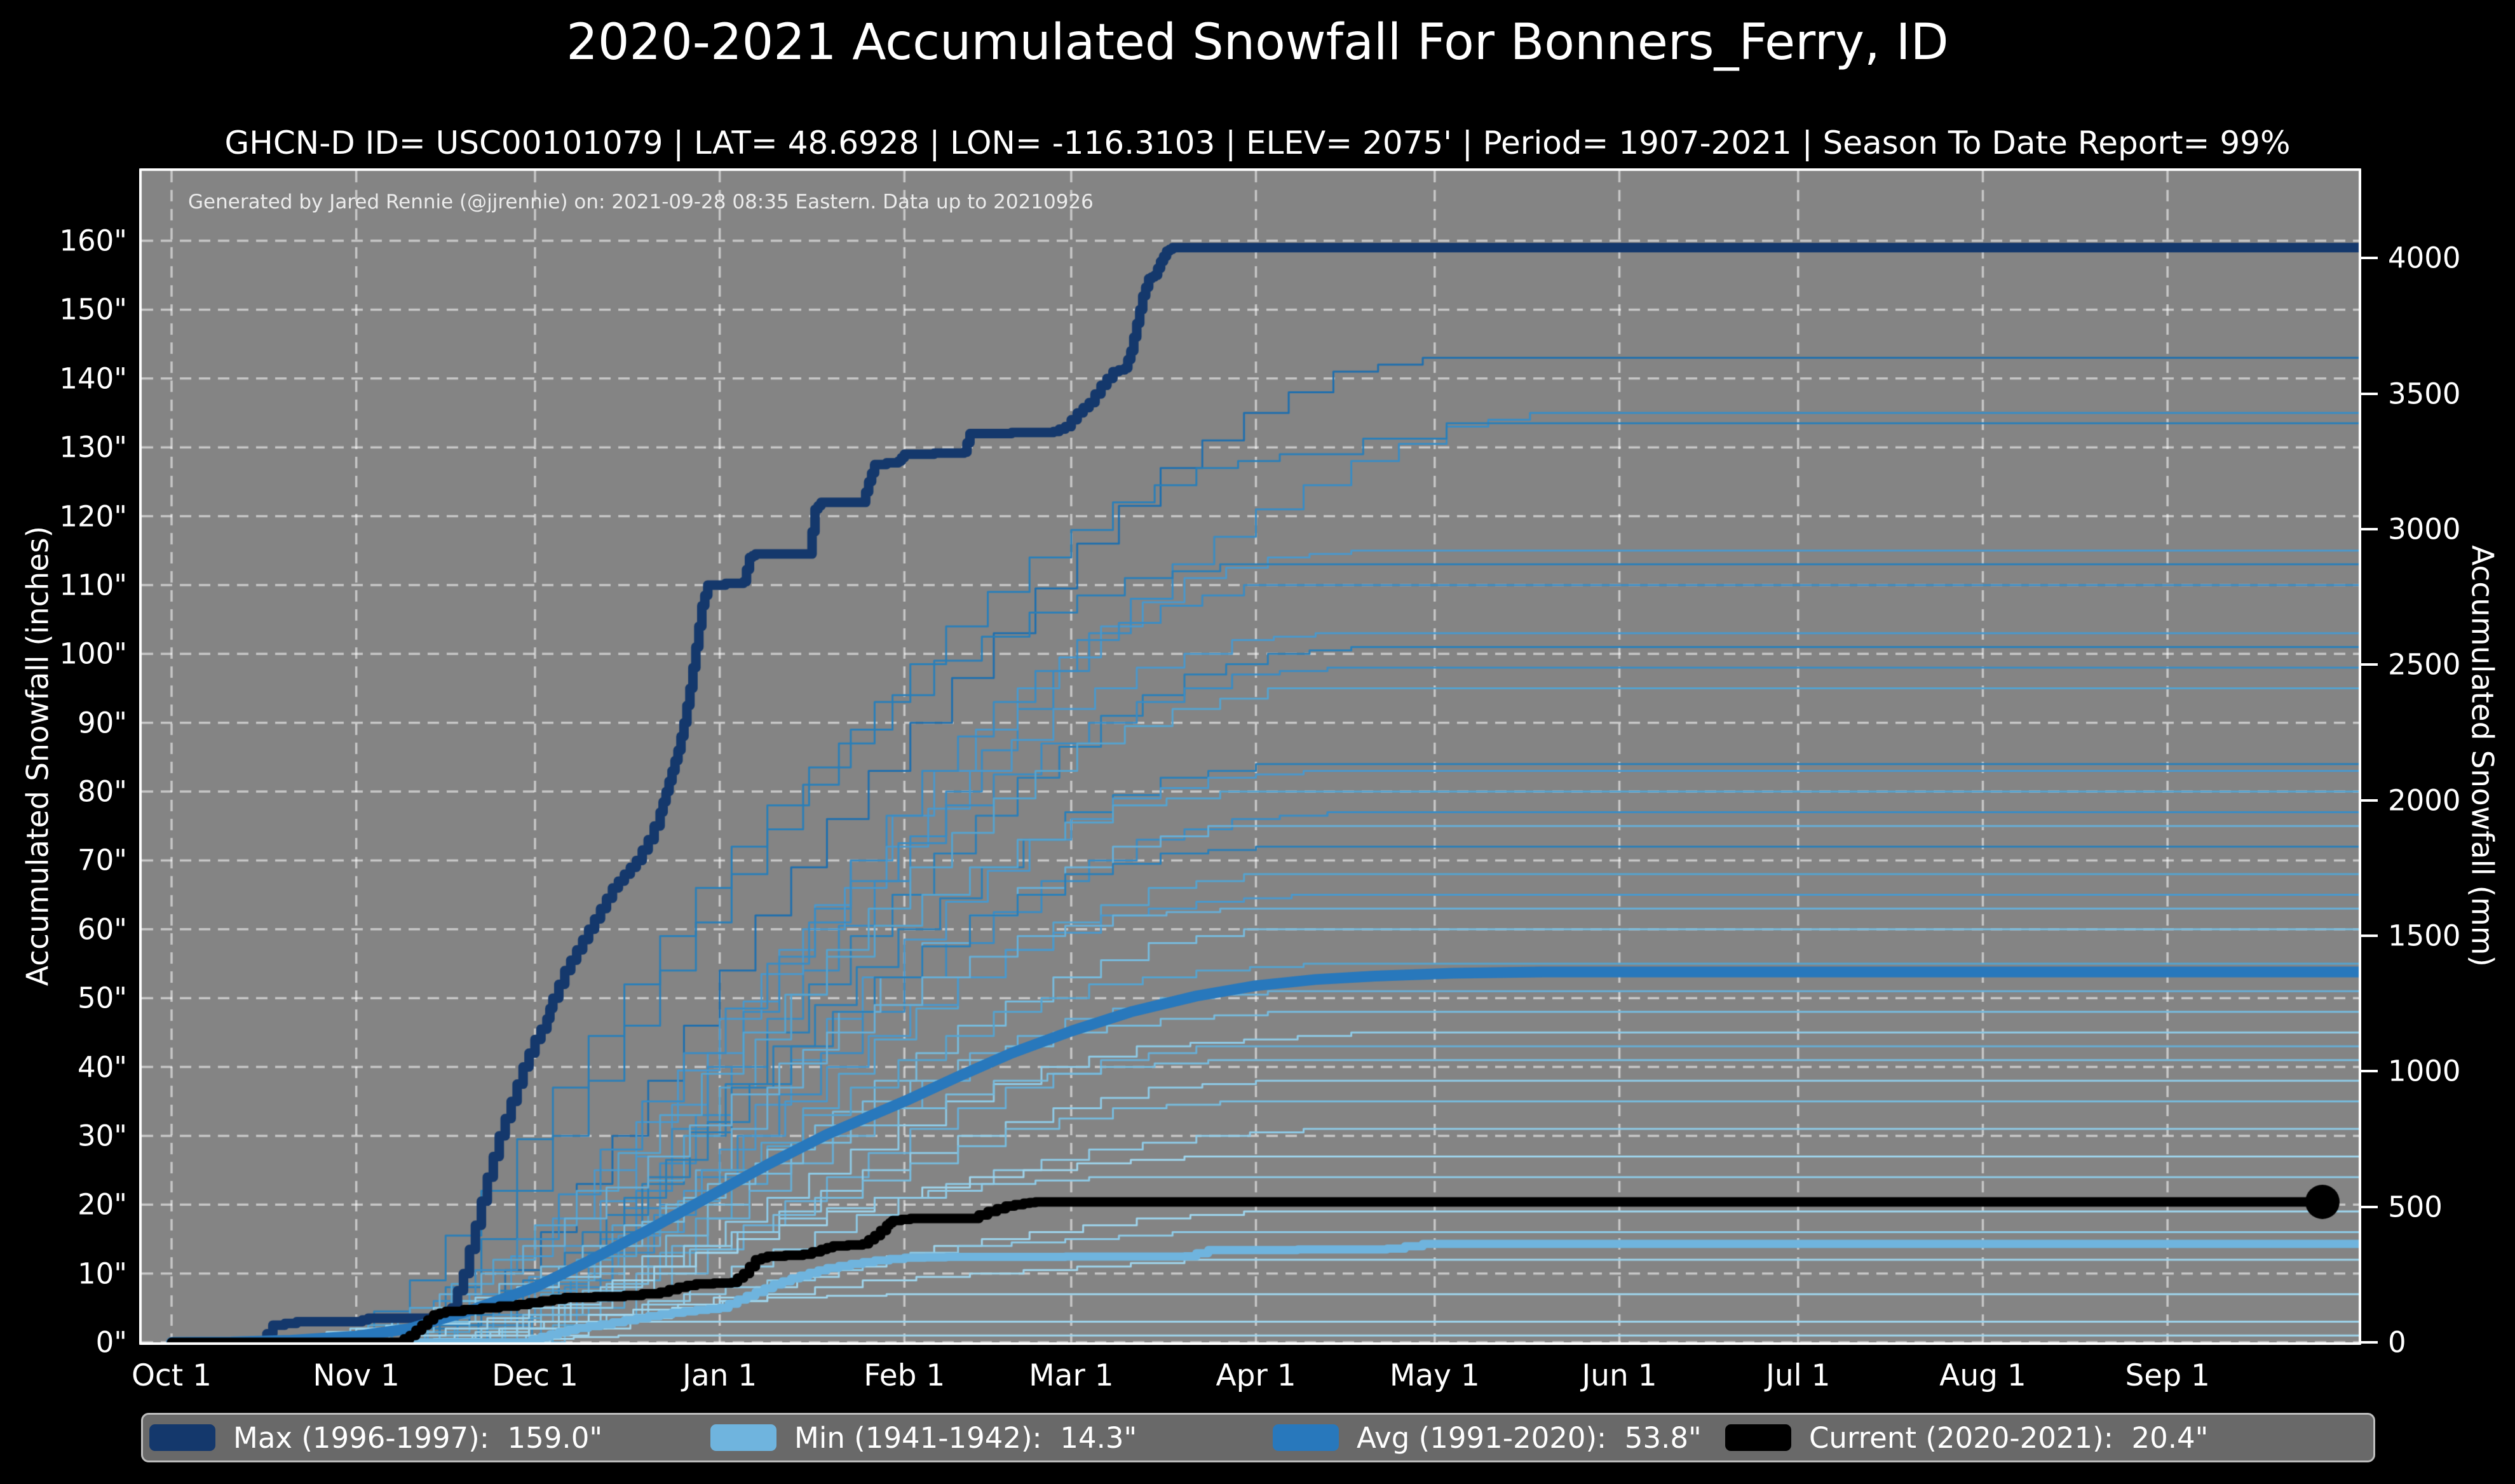 The width and height of the screenshot is (2515, 1484). Describe the element at coordinates (103, 860) in the screenshot. I see `y-tick-label-inches: 70"` at that location.